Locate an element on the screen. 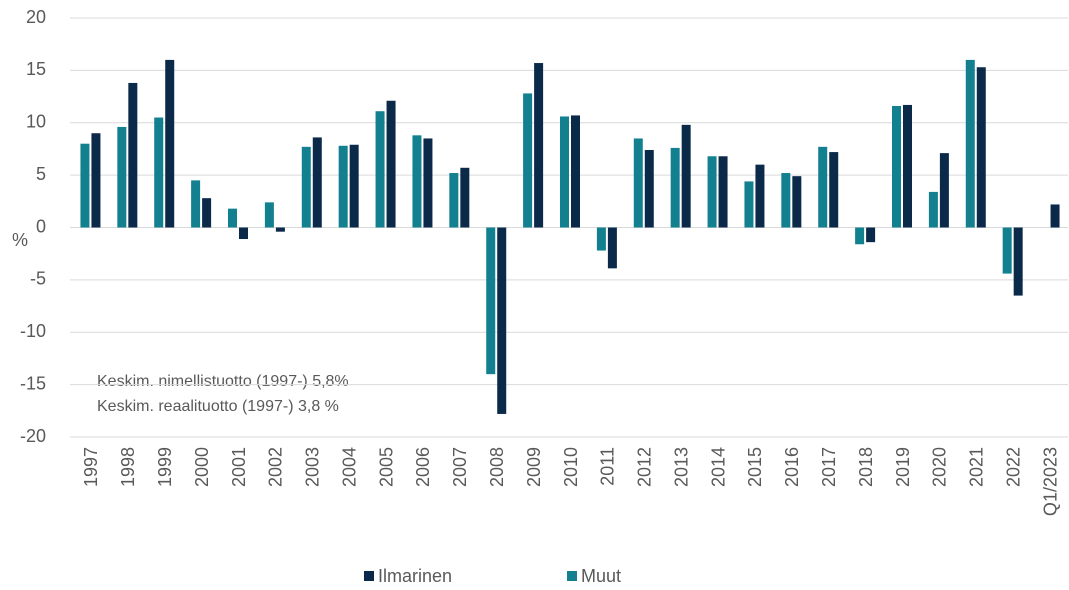  y-tick-label: 20 is located at coordinates (36, 17).